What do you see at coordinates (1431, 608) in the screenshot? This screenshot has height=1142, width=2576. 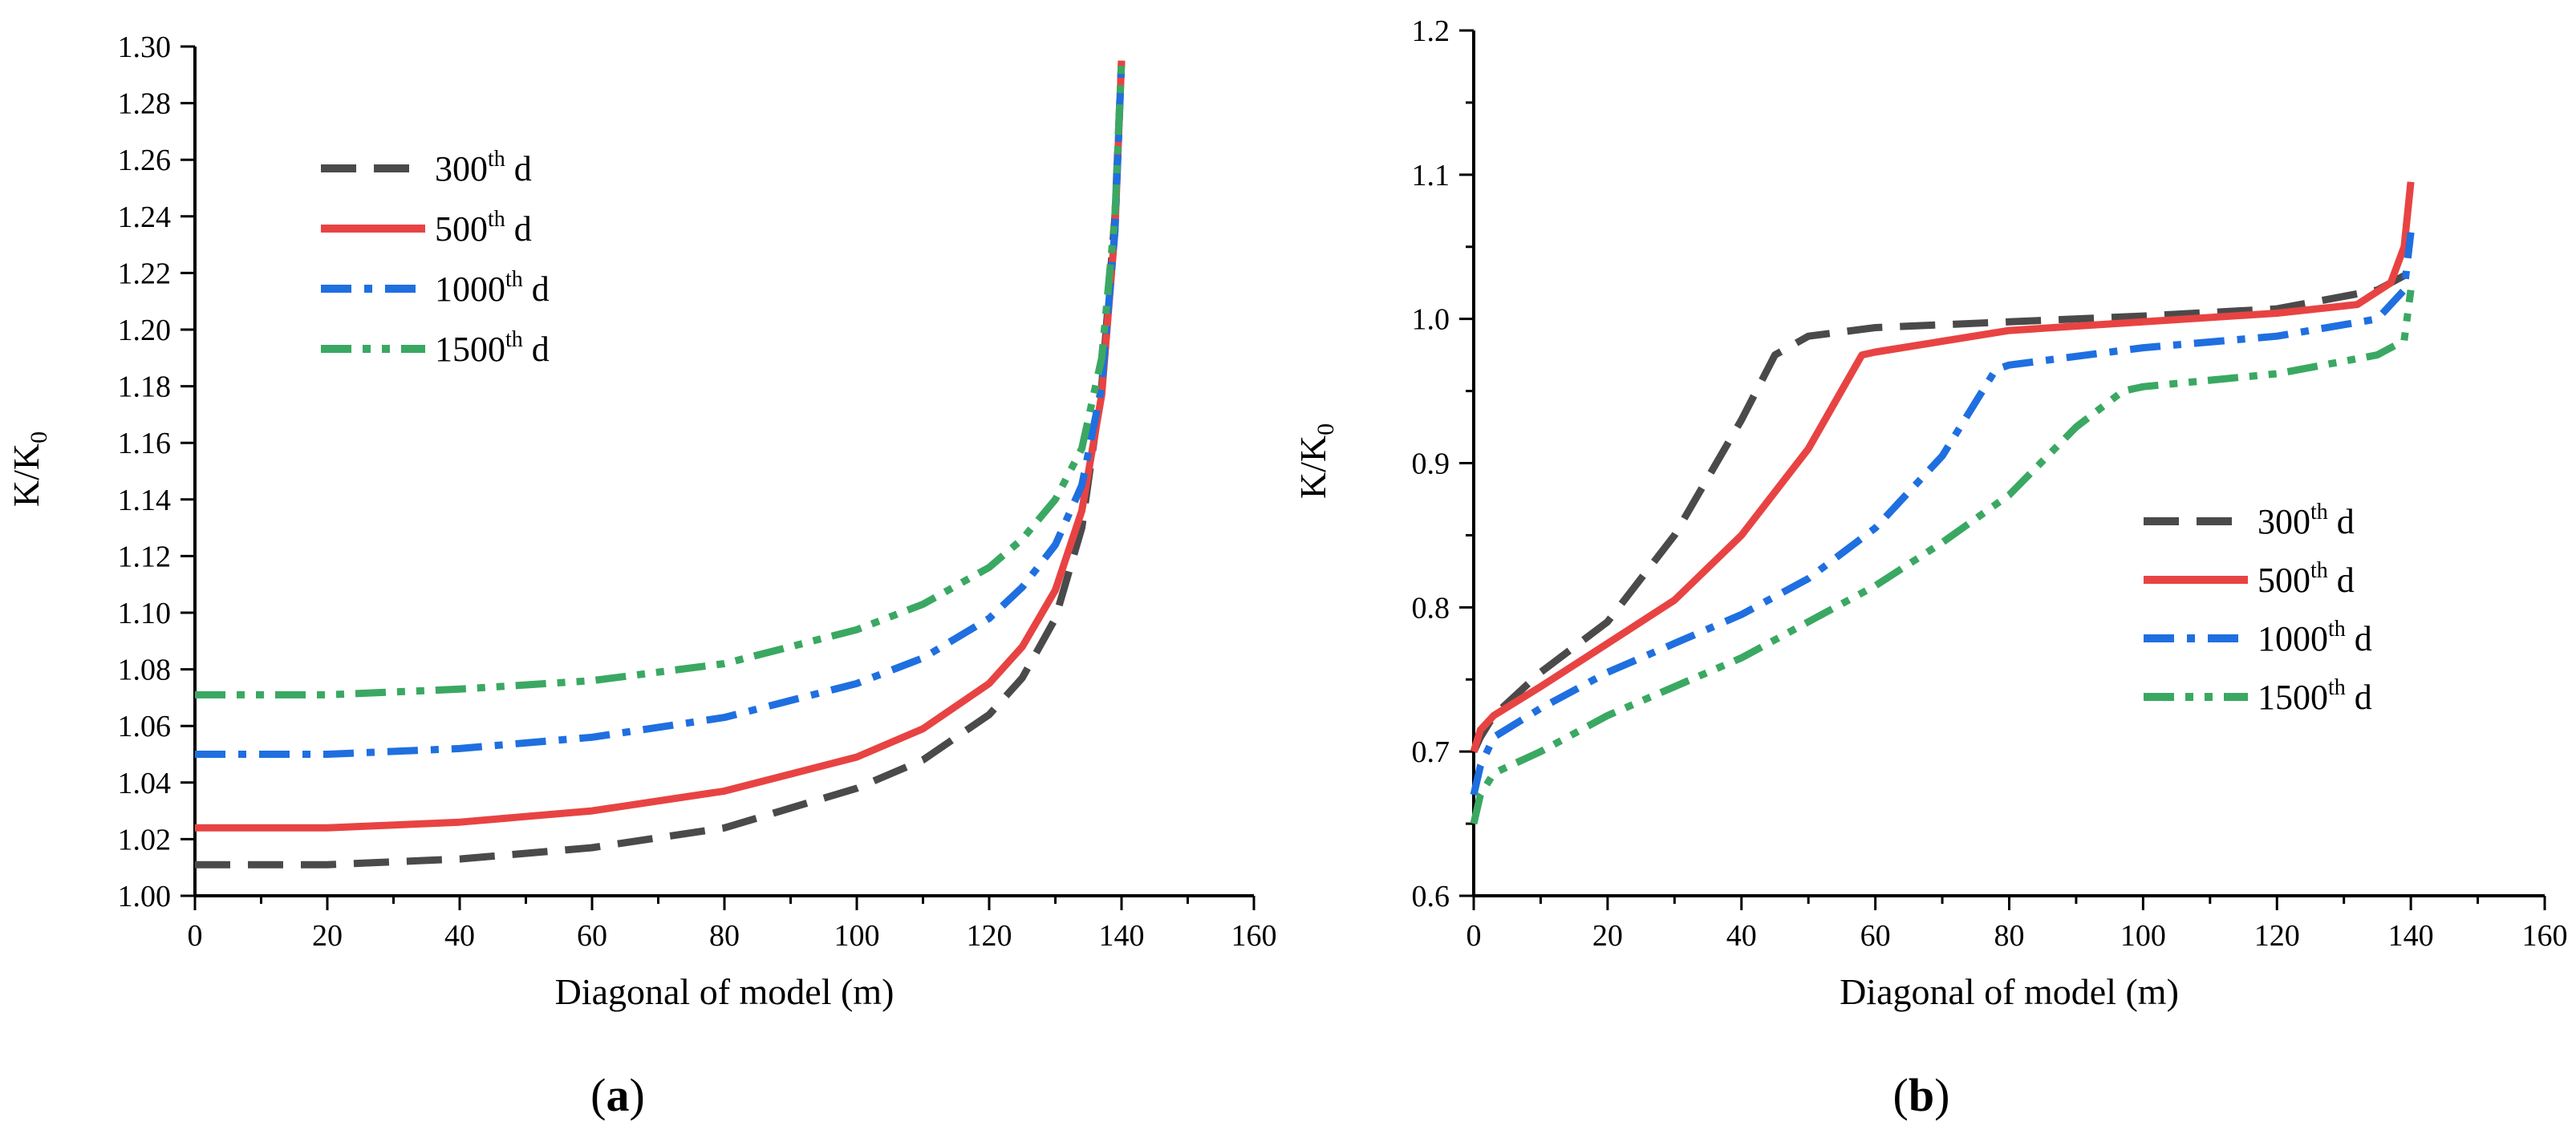 I see `y-tick-label: 0.8` at bounding box center [1431, 608].